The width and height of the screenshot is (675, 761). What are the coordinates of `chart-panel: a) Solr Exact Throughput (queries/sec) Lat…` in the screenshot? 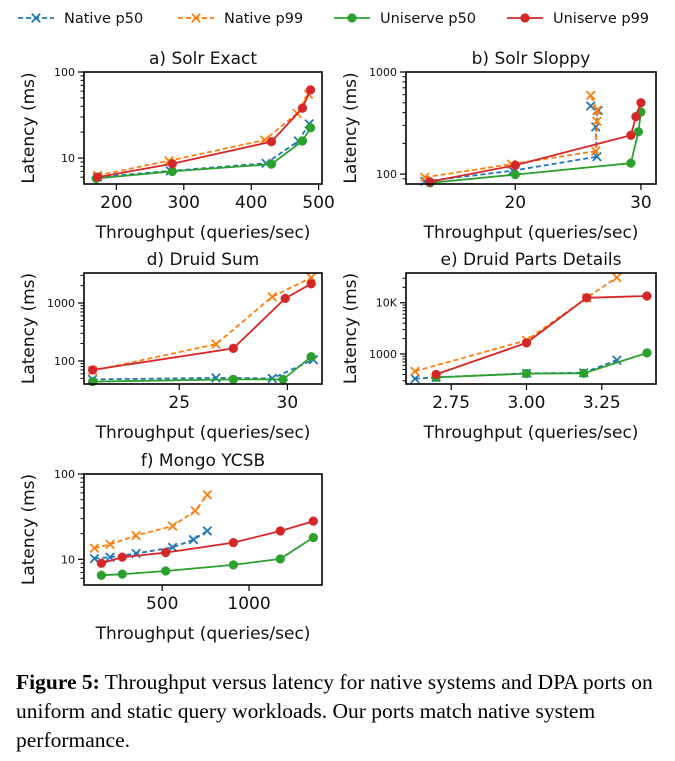 It's located at (177, 146).